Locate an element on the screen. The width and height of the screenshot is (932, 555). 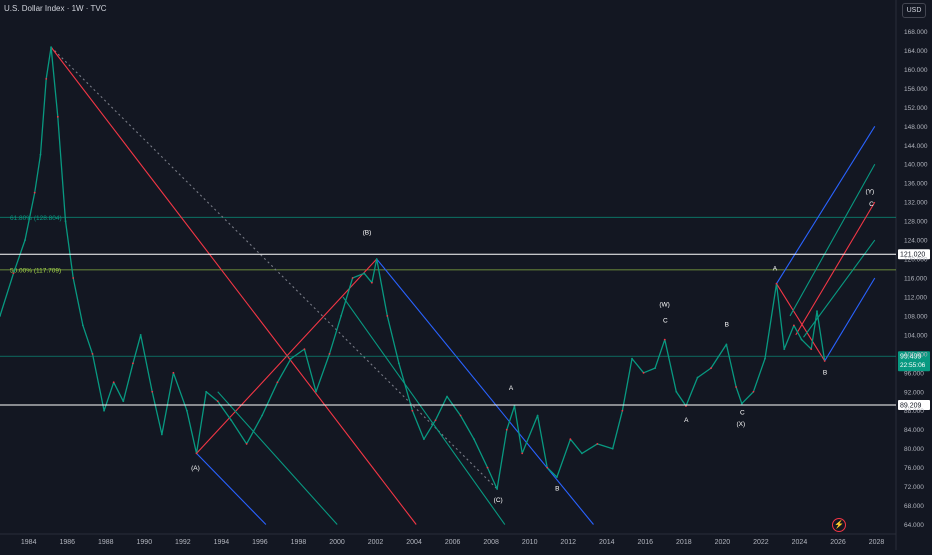
wave-label: (B) is located at coordinates (367, 232).